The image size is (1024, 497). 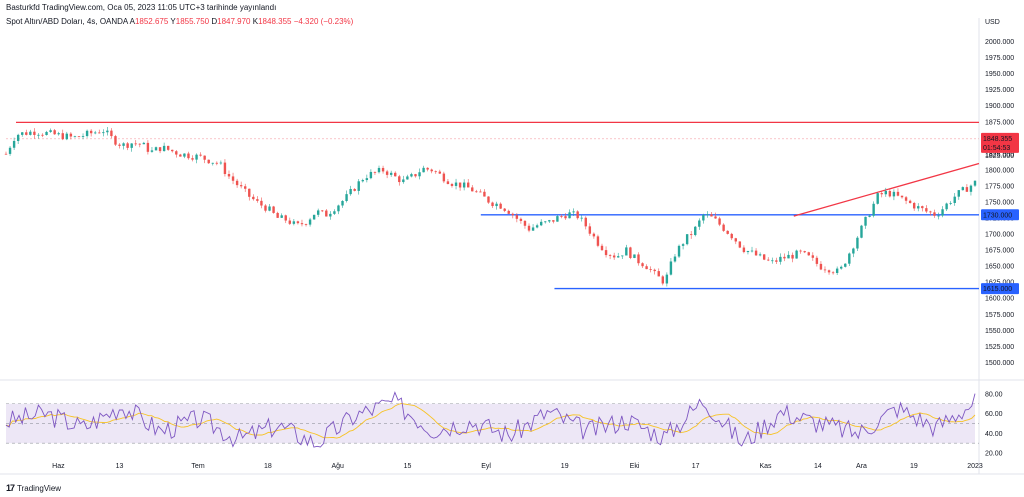 What do you see at coordinates (999, 42) in the screenshot?
I see `price-tick-label: 2000.000` at bounding box center [999, 42].